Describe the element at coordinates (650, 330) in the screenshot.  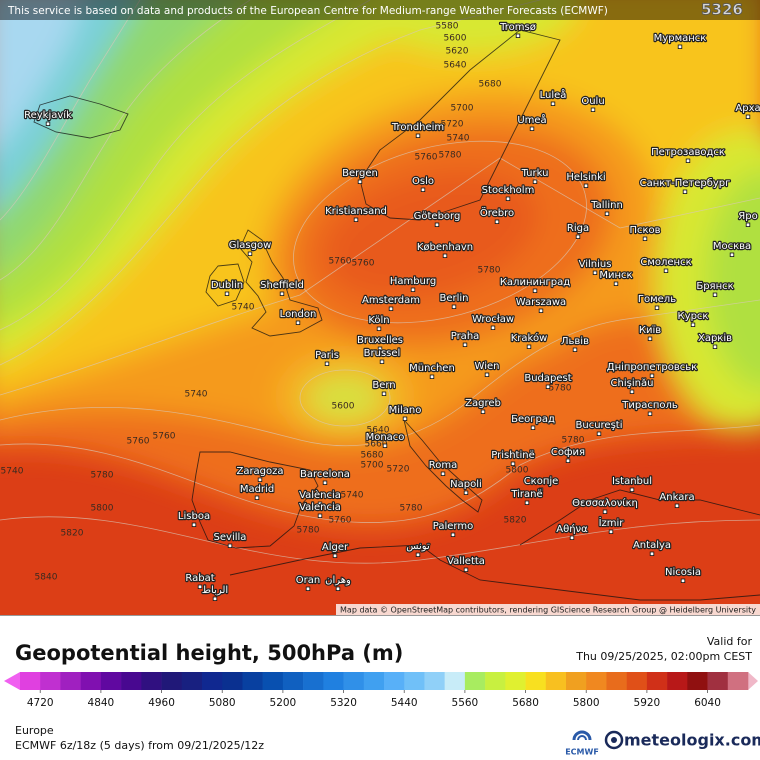
I see `city-label: Київ` at that location.